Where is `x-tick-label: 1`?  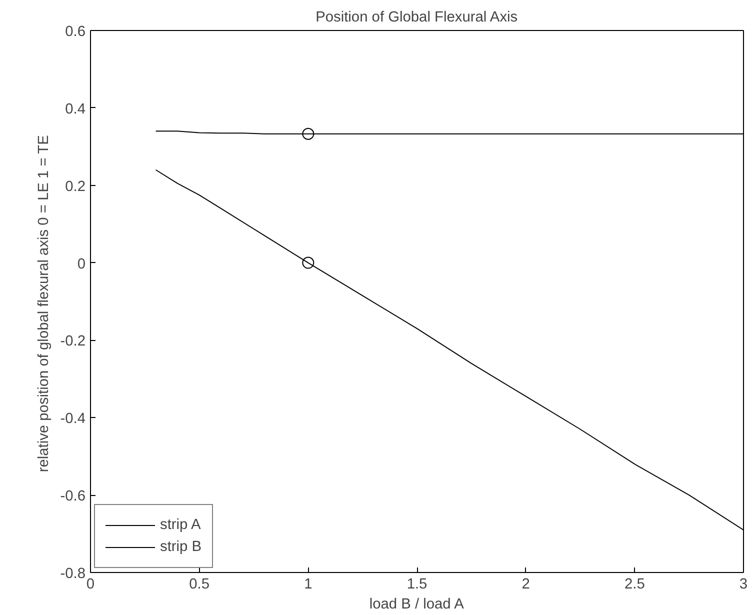 x-tick-label: 1 is located at coordinates (308, 584).